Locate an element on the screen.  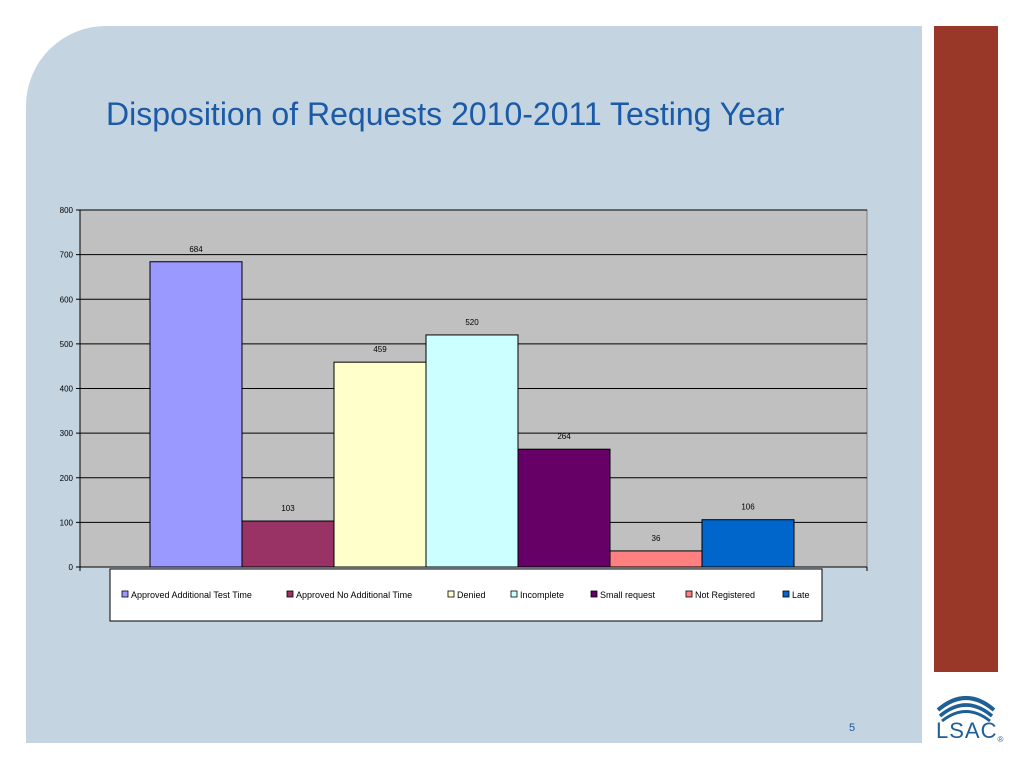
legend-label: Denied is located at coordinates (471, 595).